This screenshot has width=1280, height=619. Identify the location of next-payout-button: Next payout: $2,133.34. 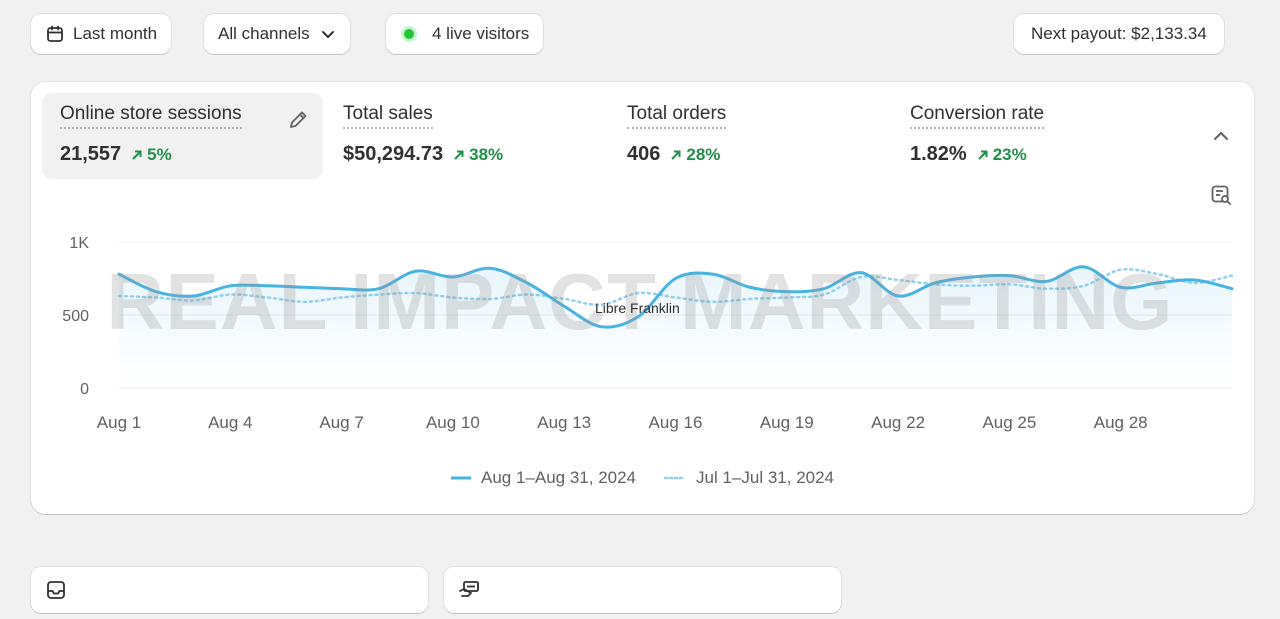
(1119, 34).